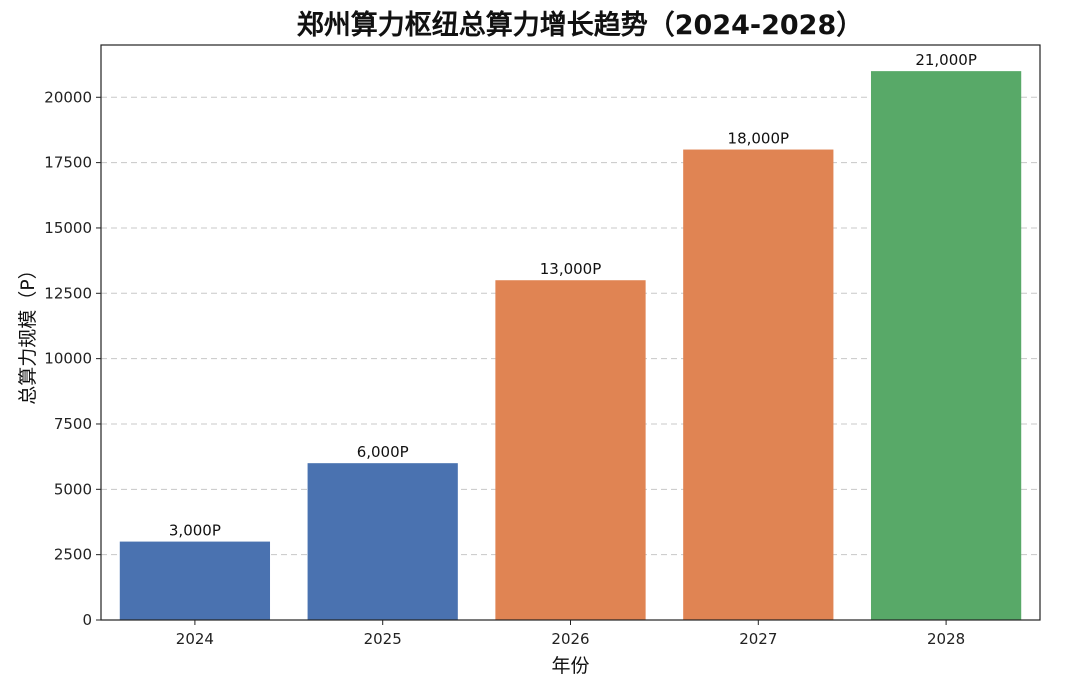  What do you see at coordinates (195, 531) in the screenshot?
I see `bar-value-label: 3,000P` at bounding box center [195, 531].